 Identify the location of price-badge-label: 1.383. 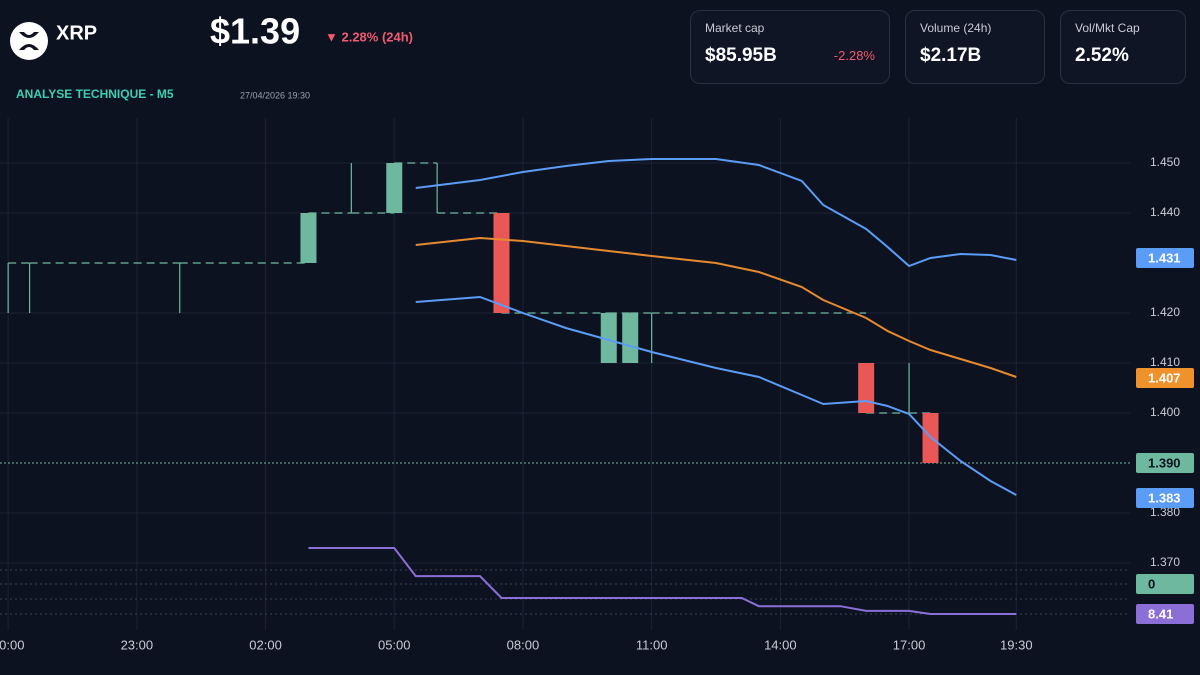
(1164, 497).